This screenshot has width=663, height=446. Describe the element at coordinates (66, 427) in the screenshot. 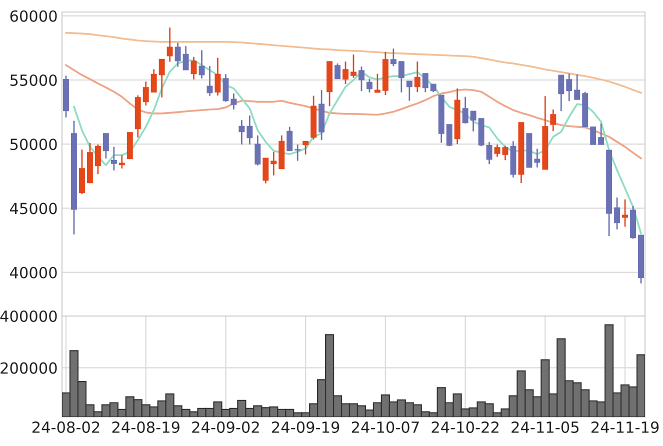

I see `x-tick-label: 24-08-02` at that location.